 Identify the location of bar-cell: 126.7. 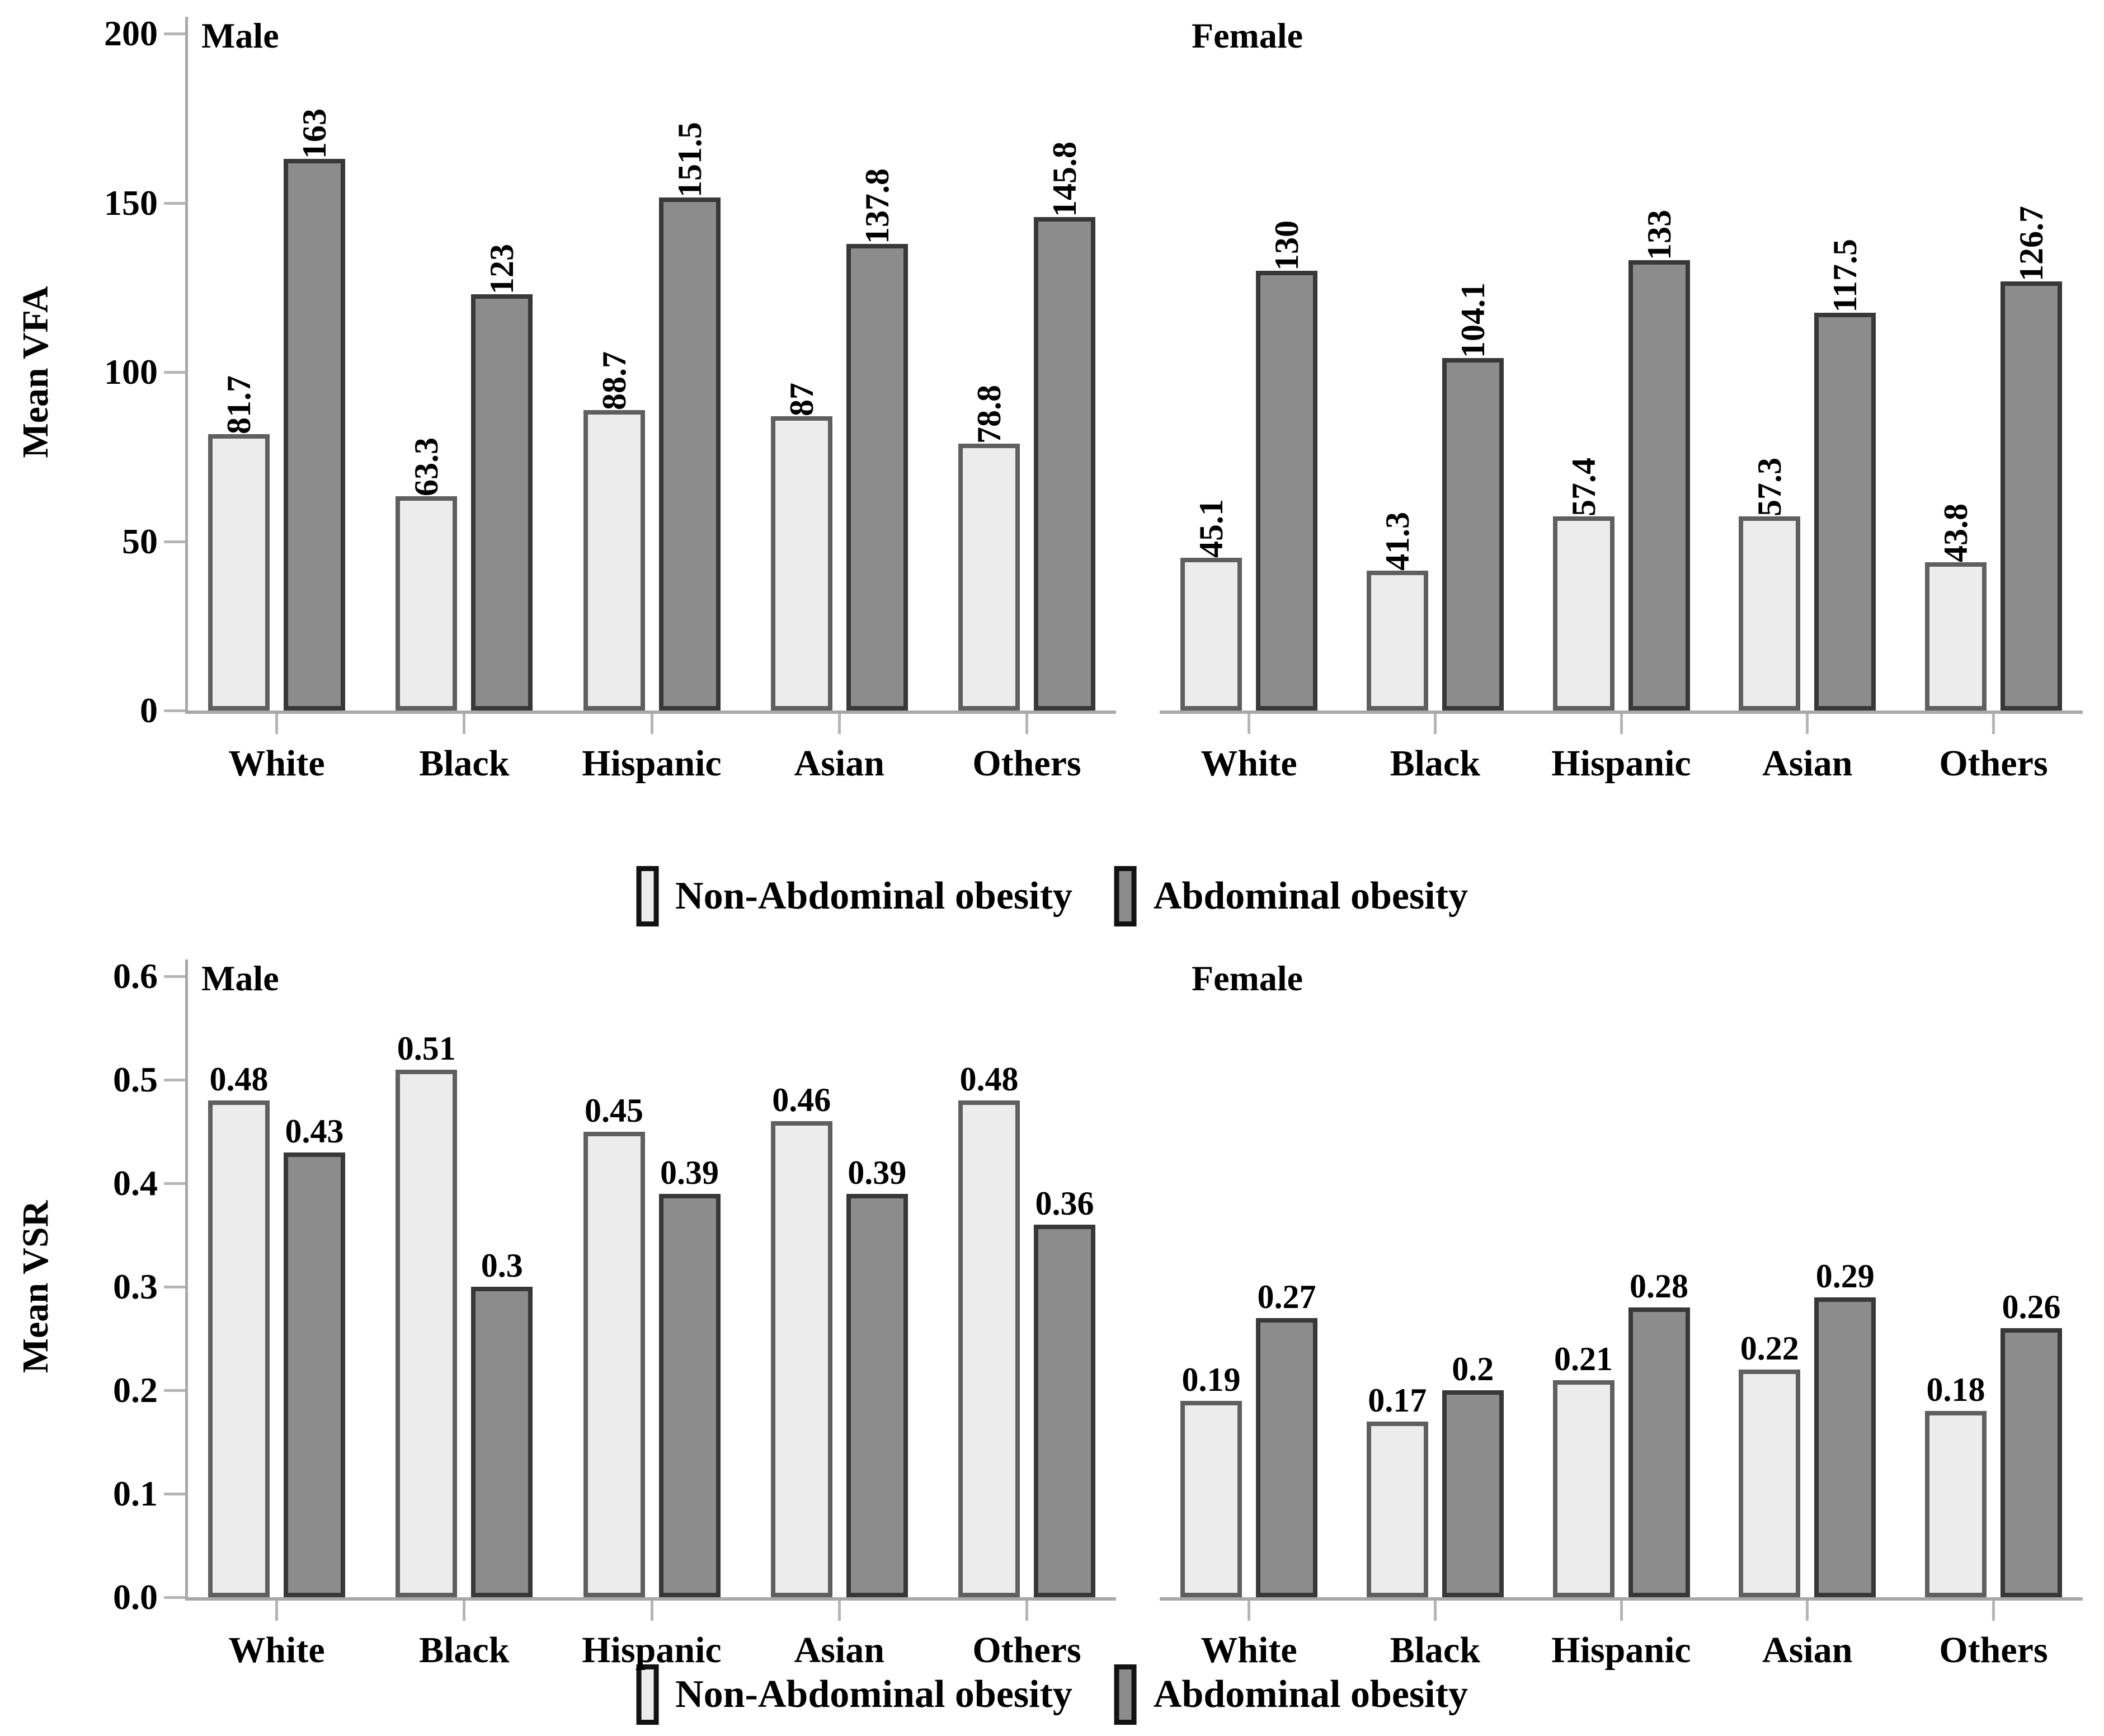
(2031, 372).